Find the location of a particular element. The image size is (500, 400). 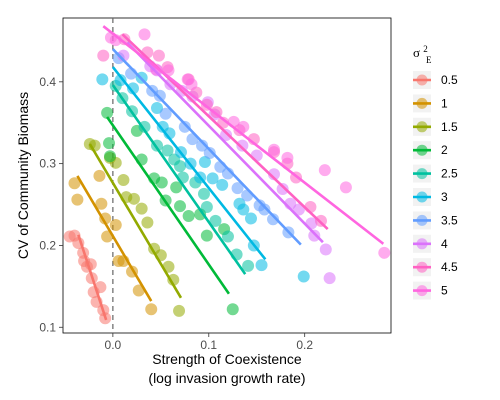

legend-item: 4 is located at coordinates (430, 243).